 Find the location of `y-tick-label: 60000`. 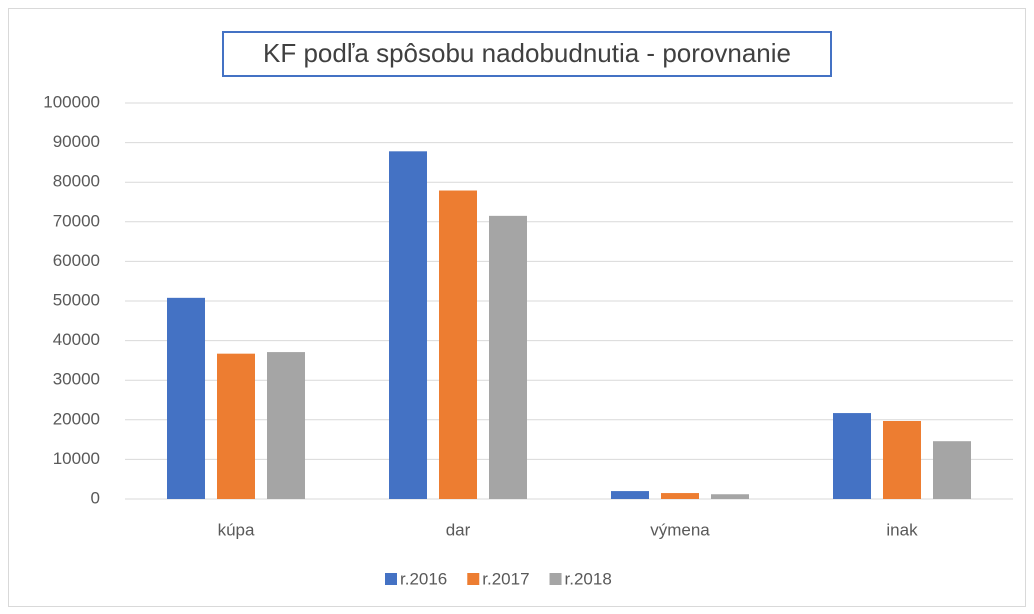

y-tick-label: 60000 is located at coordinates (76, 260).